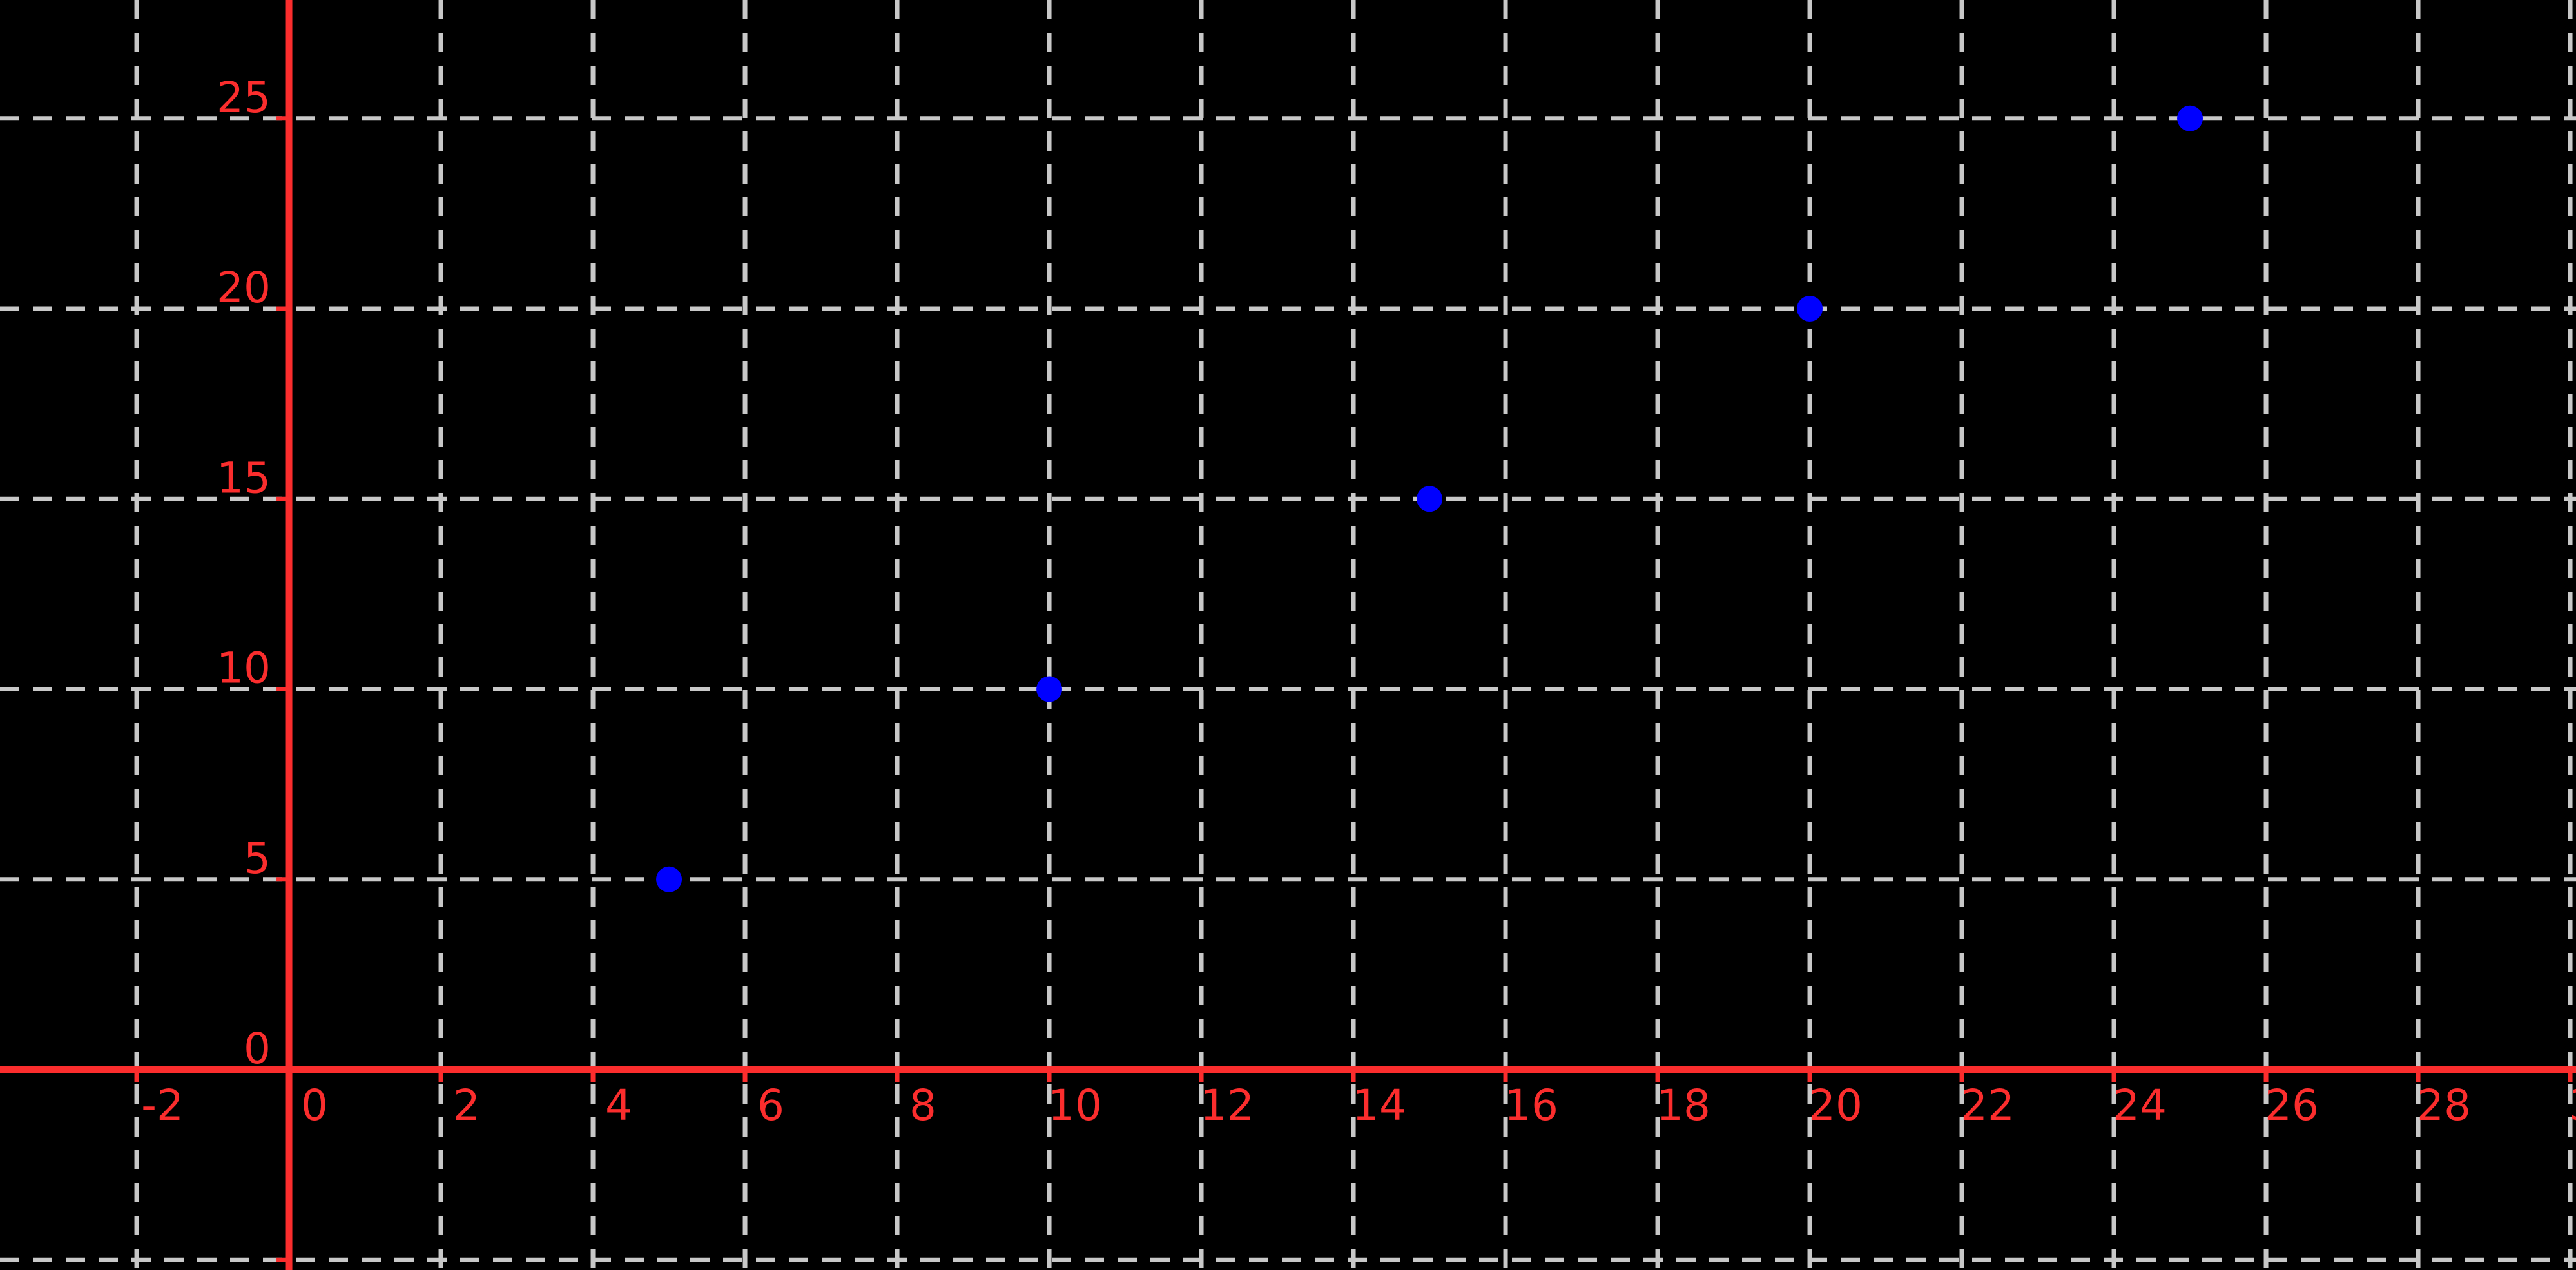  I want to click on y-tick-label: 25, so click(244, 97).